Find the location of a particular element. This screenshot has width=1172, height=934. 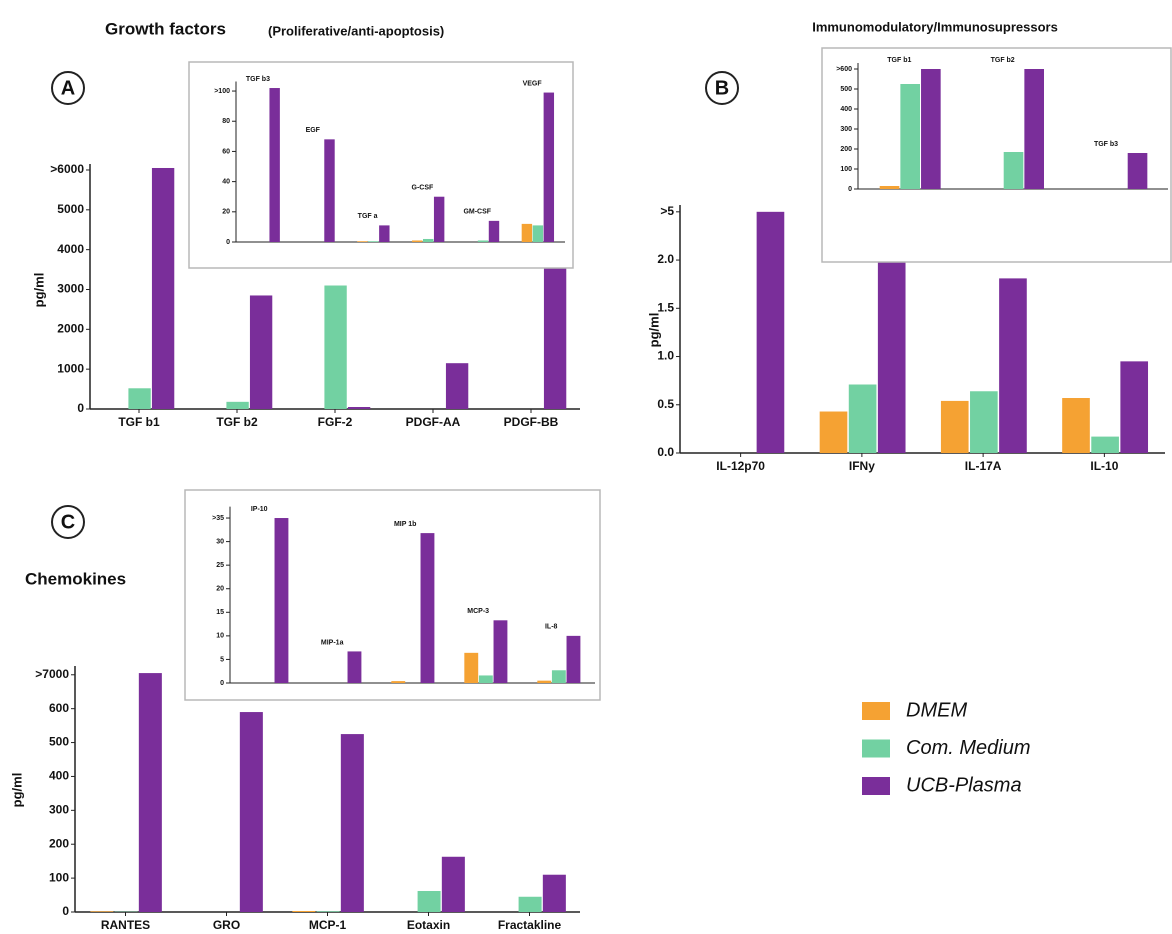

y-tick-label: 1000 is located at coordinates (70, 368).